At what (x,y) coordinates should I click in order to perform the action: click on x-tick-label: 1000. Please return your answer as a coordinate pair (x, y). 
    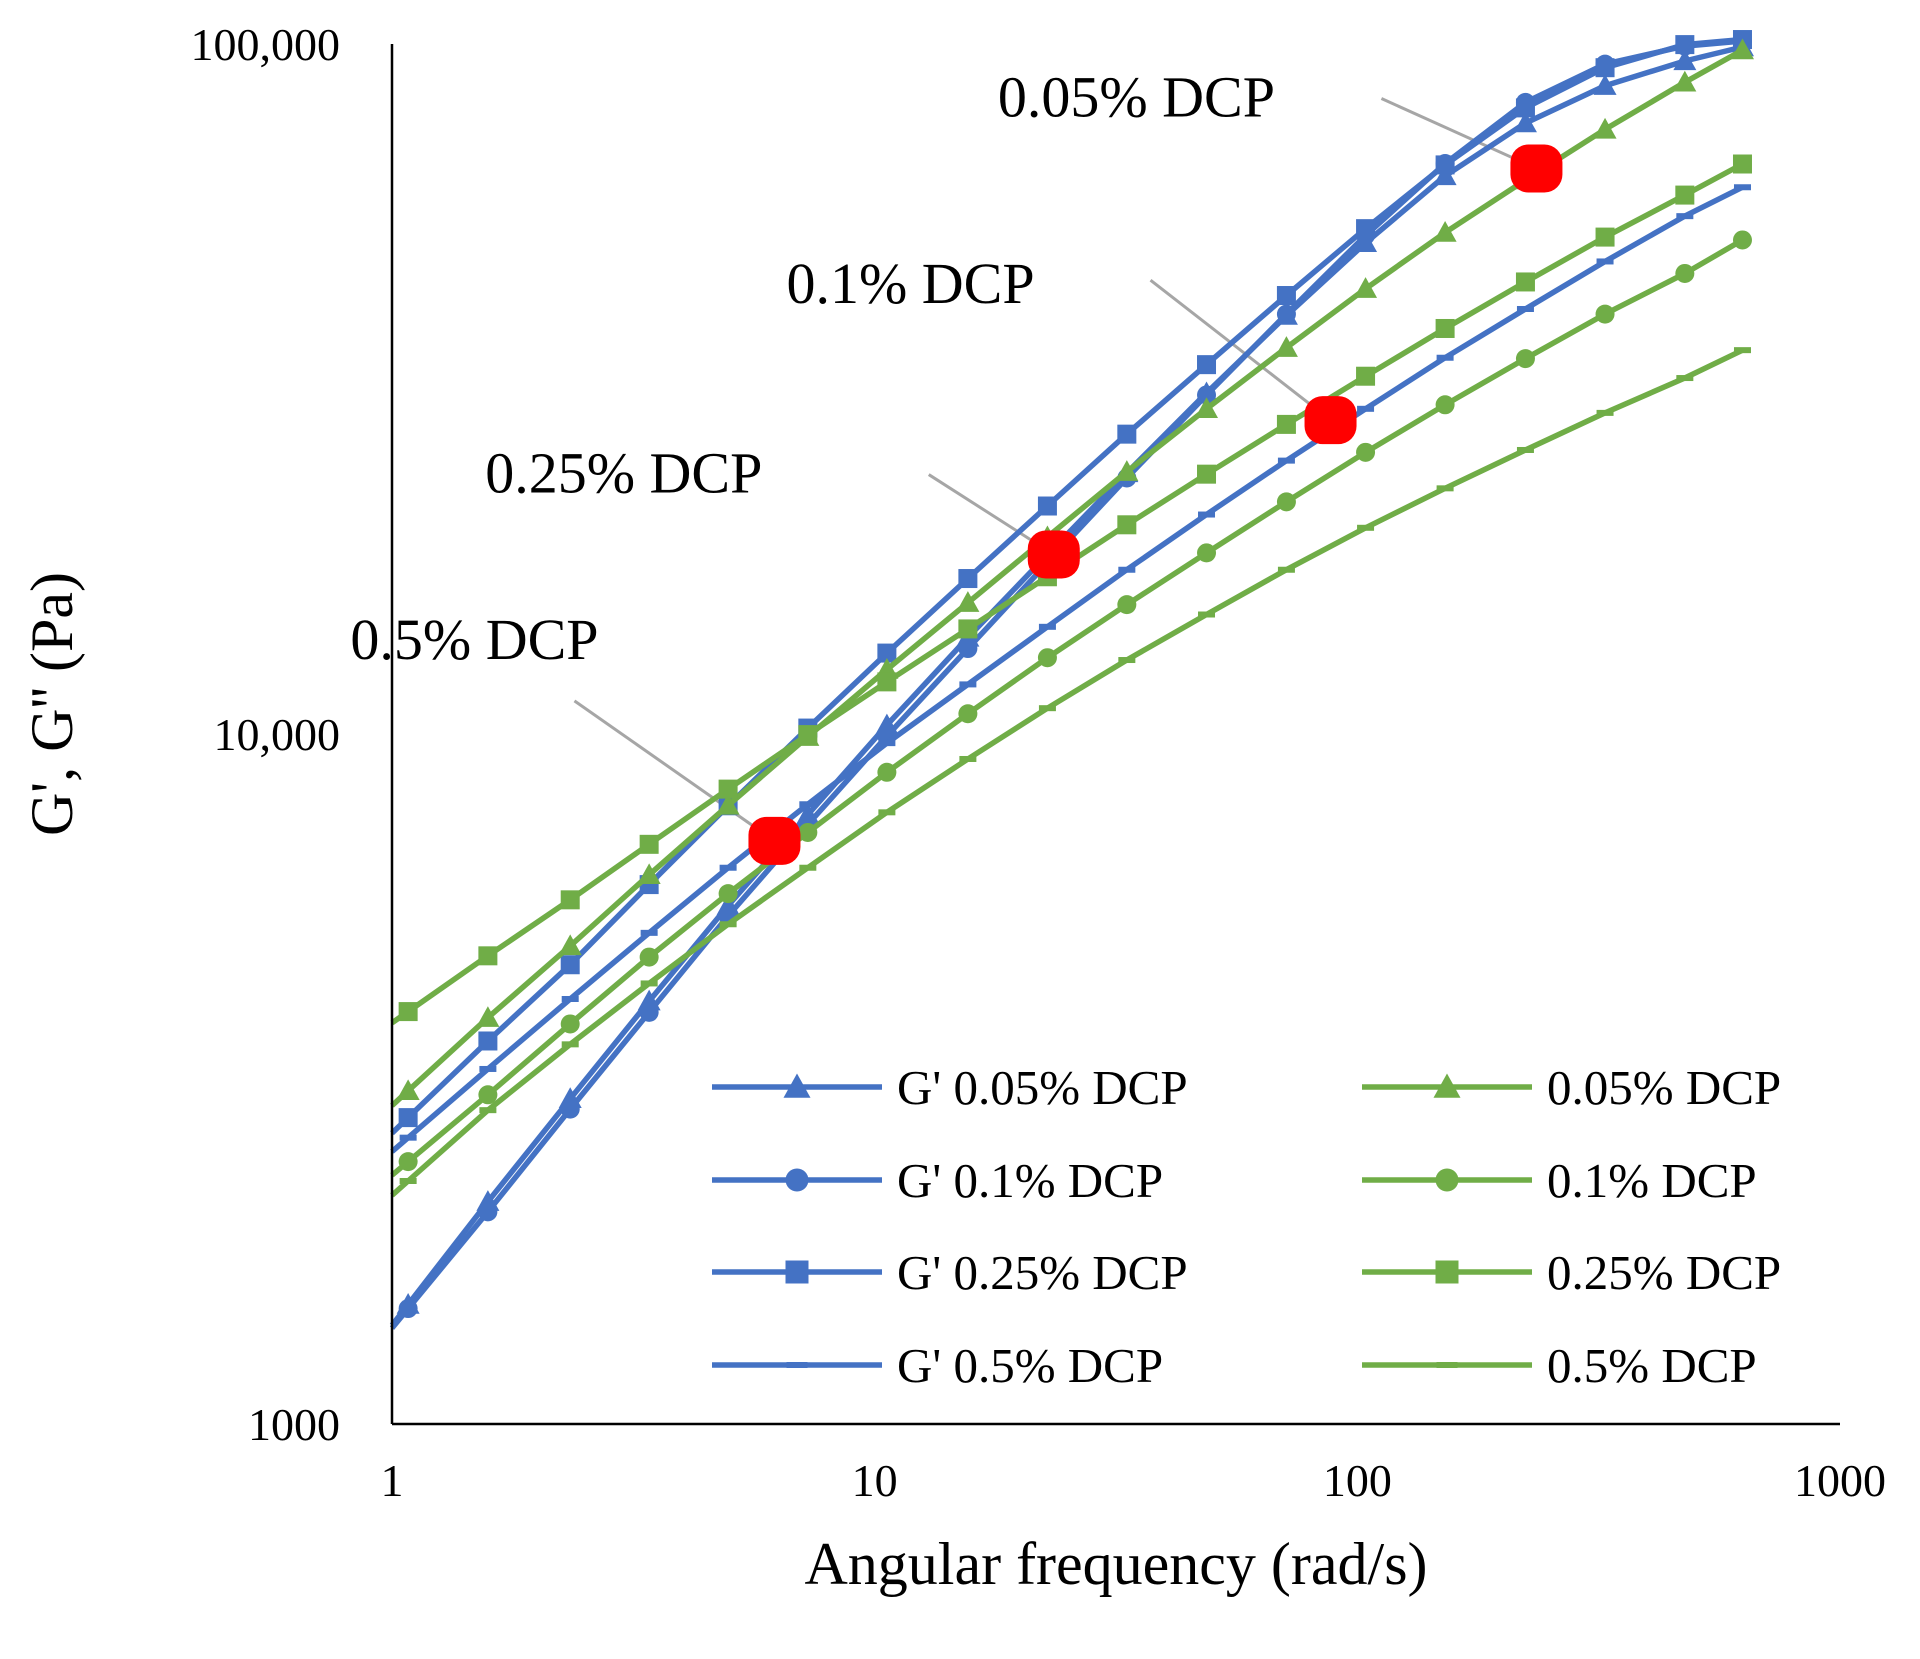
    Looking at the image, I should click on (1840, 1480).